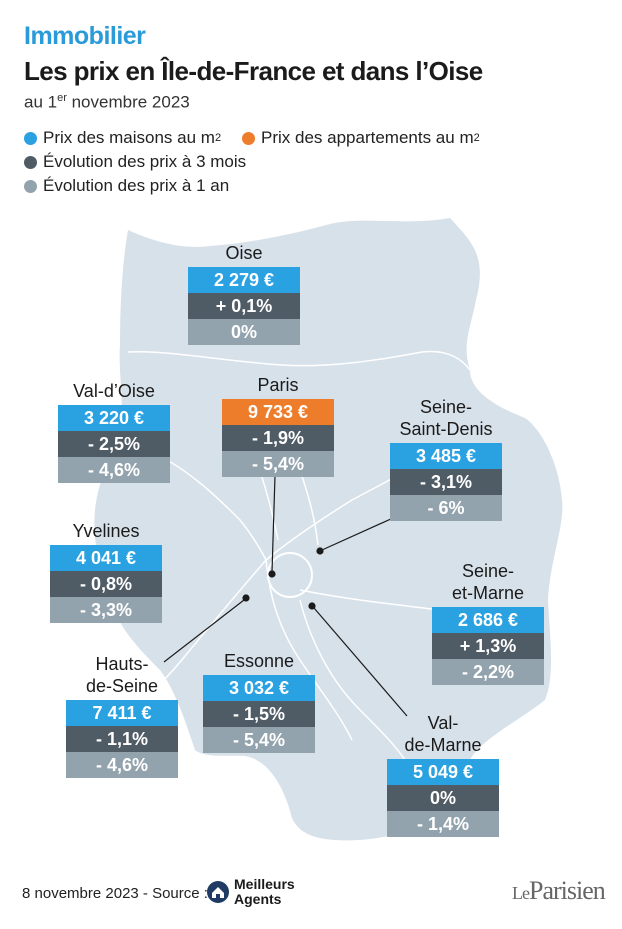 The width and height of the screenshot is (622, 929). I want to click on region-name: Yvelines, so click(106, 531).